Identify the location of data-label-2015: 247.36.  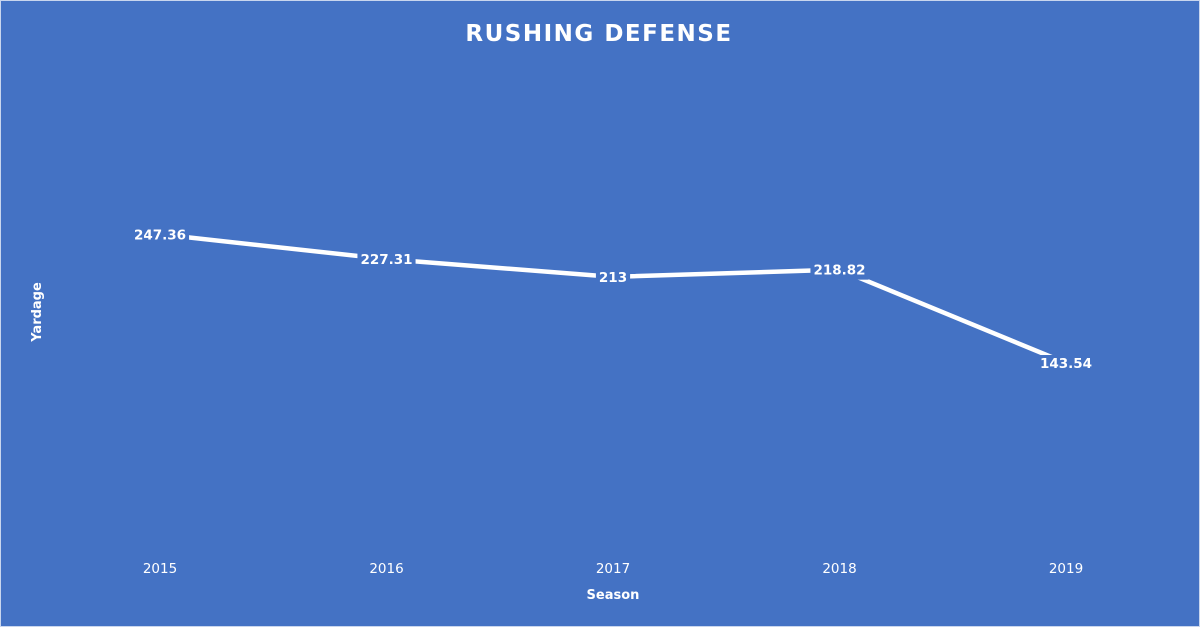
(160, 235).